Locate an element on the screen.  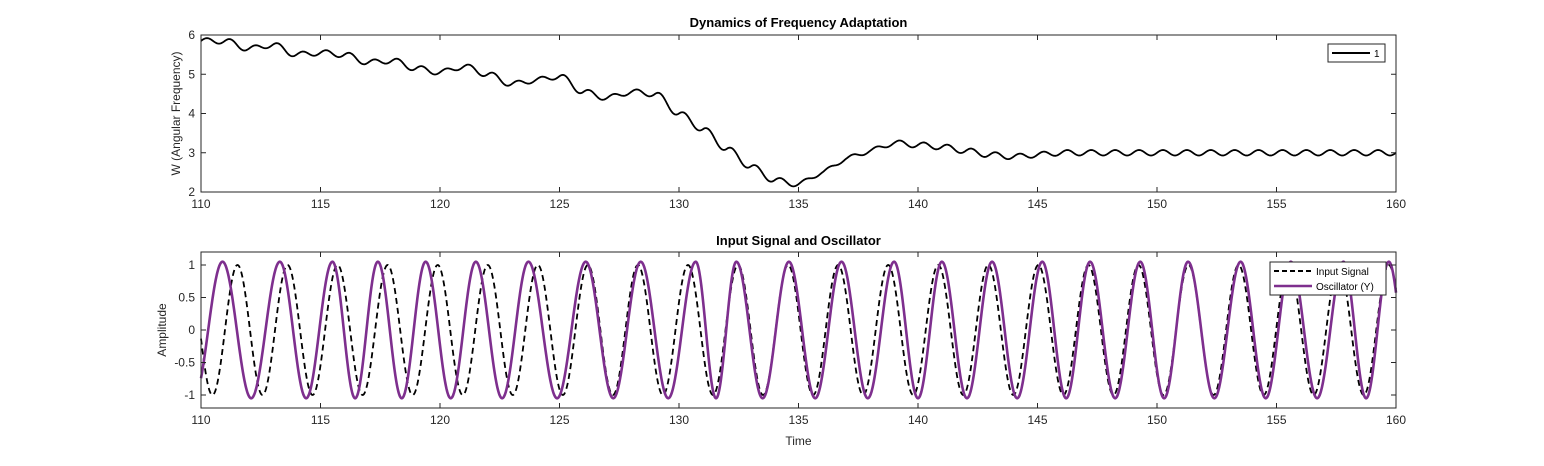
frequency-x-tick-label: 120 is located at coordinates (440, 204).